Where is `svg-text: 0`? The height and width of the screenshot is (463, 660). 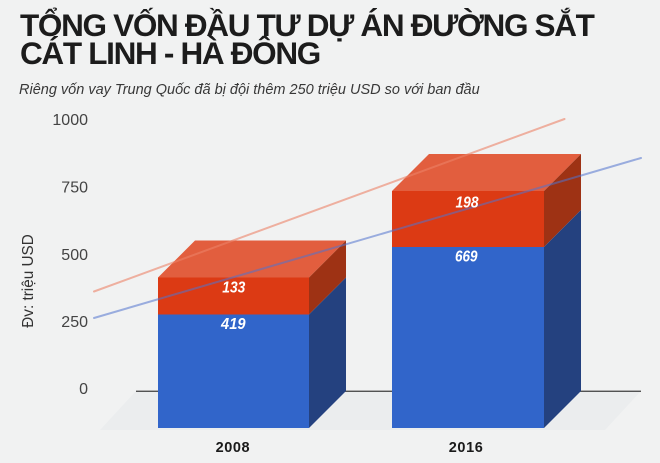 svg-text: 0 is located at coordinates (83, 389).